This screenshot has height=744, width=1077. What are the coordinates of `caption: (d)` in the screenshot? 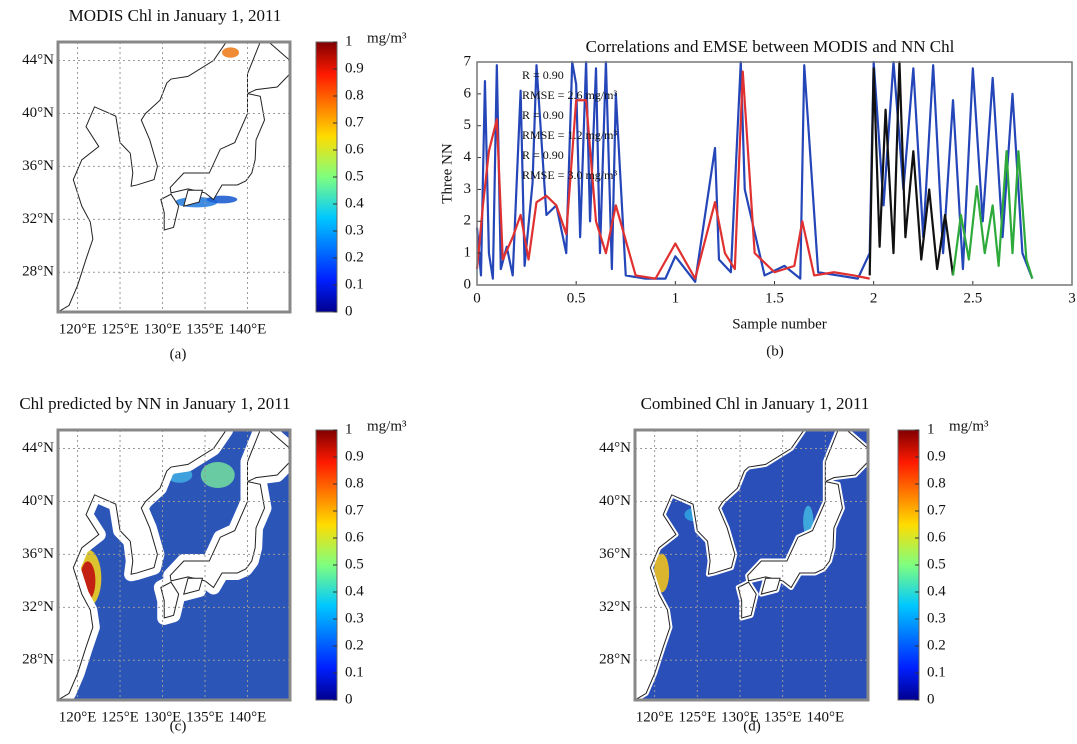 It's located at (752, 726).